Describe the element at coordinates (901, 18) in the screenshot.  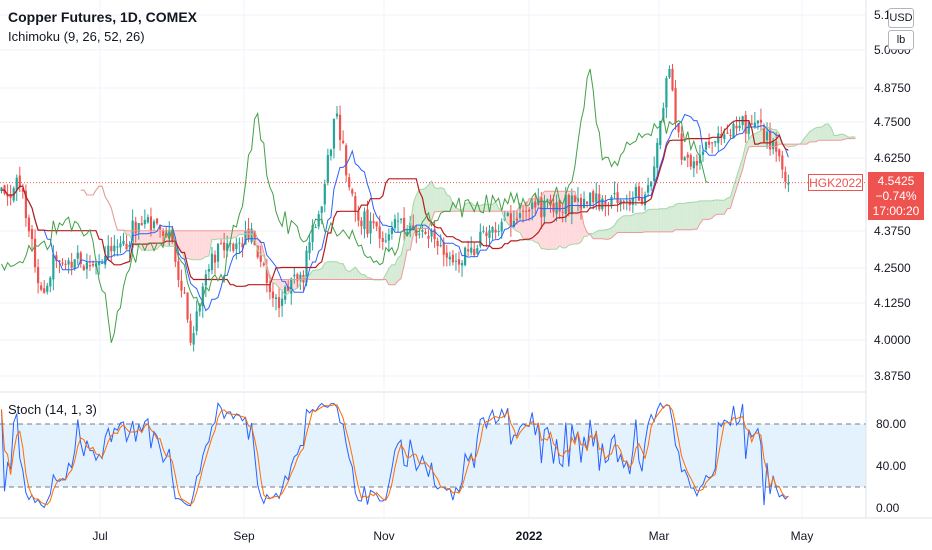
I see `currency-button: USD` at that location.